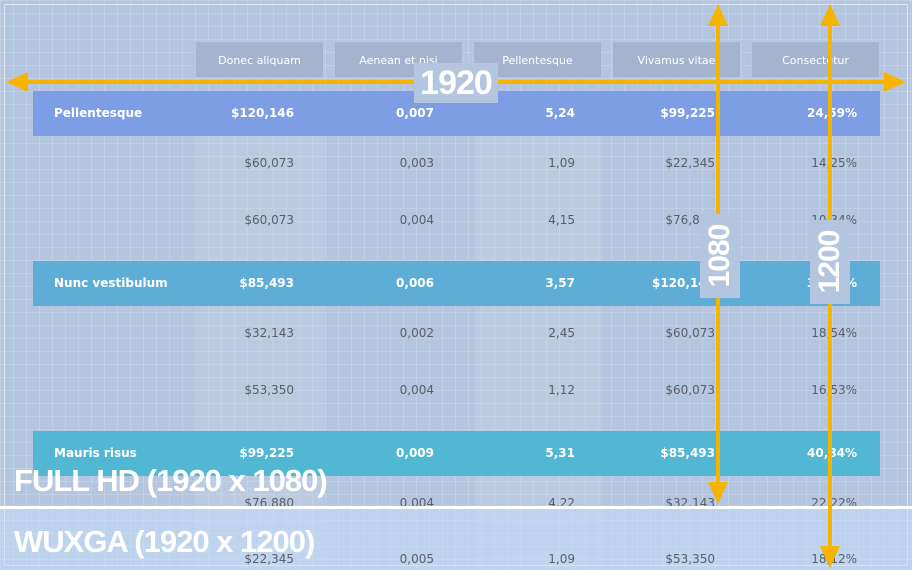 The height and width of the screenshot is (570, 912). Describe the element at coordinates (95, 453) in the screenshot. I see `group-label: Mauris risus` at that location.